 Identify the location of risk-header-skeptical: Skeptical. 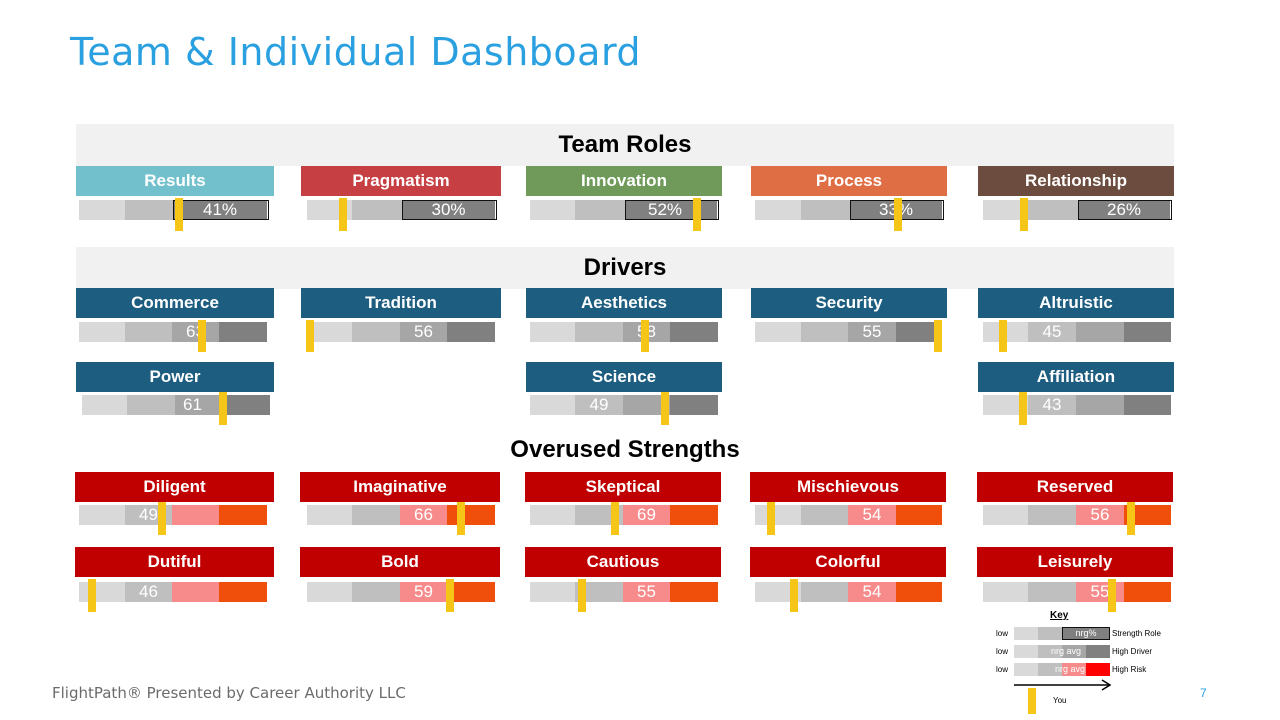
(623, 487).